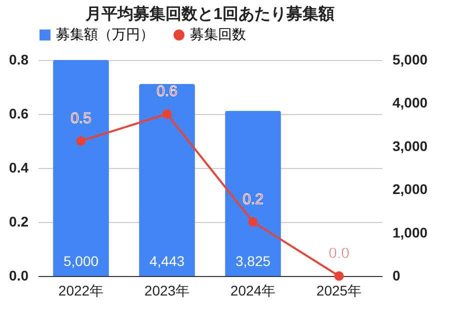  I want to click on y-tick-label: 0.6, so click(19, 114).